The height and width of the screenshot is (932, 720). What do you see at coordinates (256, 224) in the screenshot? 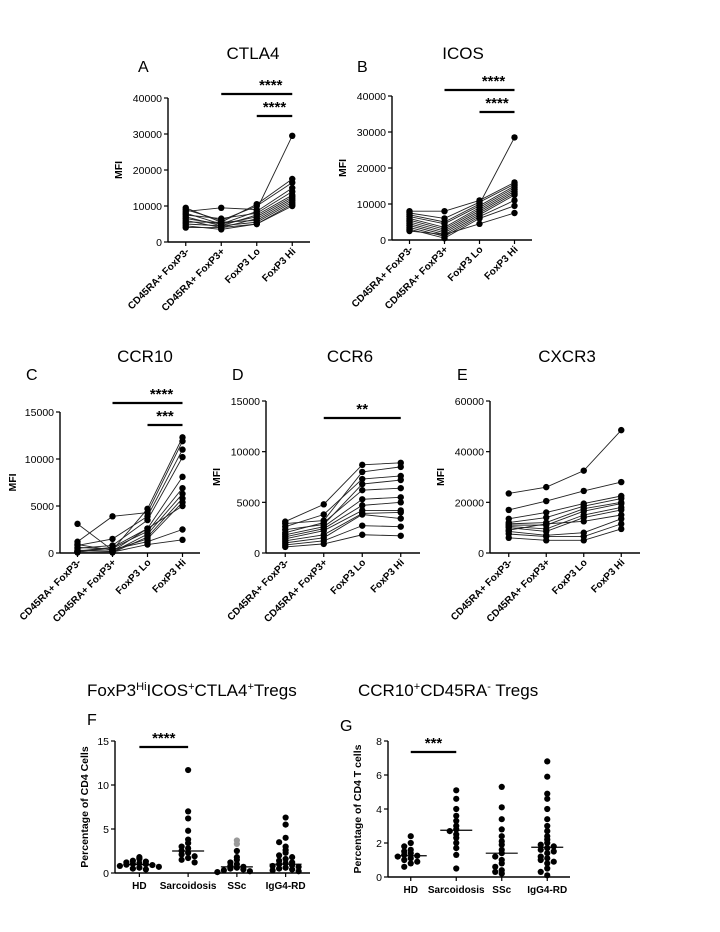
I see `panel-a-point` at bounding box center [256, 224].